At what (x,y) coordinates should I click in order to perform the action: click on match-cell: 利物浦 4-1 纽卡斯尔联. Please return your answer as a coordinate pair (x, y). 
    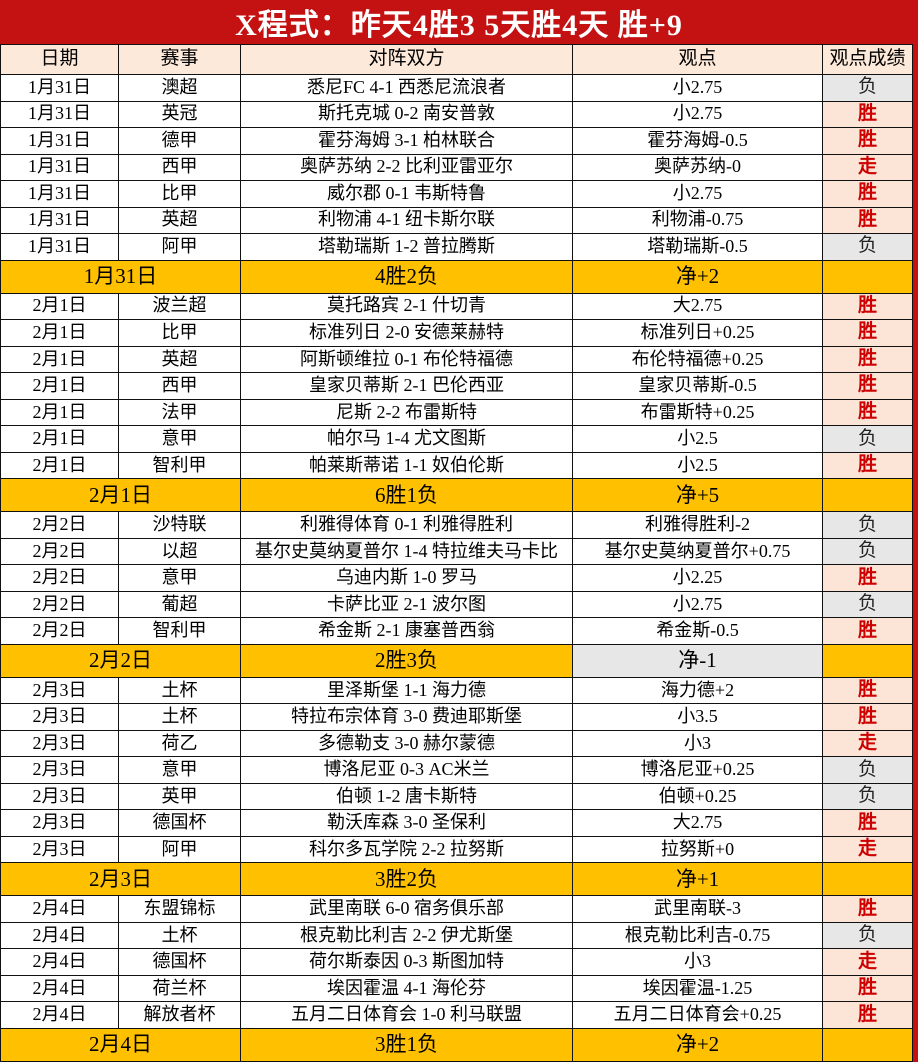
    Looking at the image, I should click on (406, 220).